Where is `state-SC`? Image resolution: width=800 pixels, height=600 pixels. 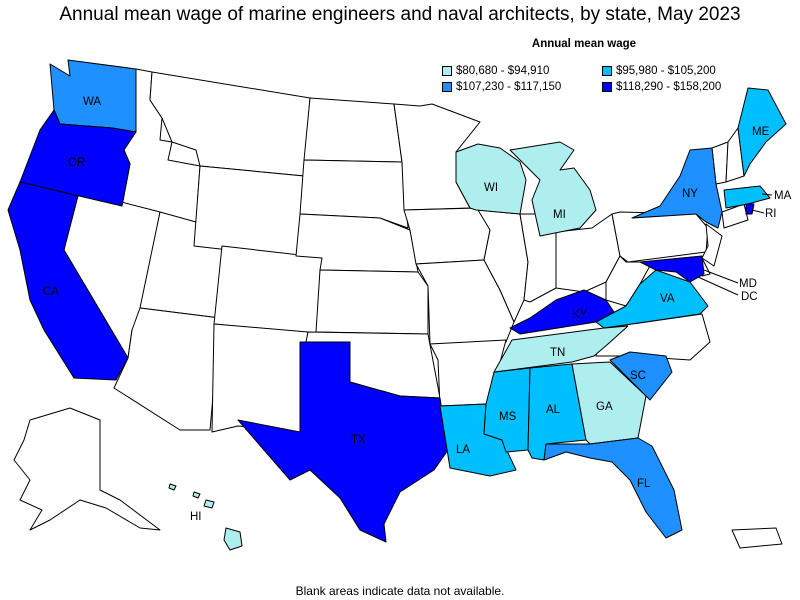
state-SC is located at coordinates (641, 376).